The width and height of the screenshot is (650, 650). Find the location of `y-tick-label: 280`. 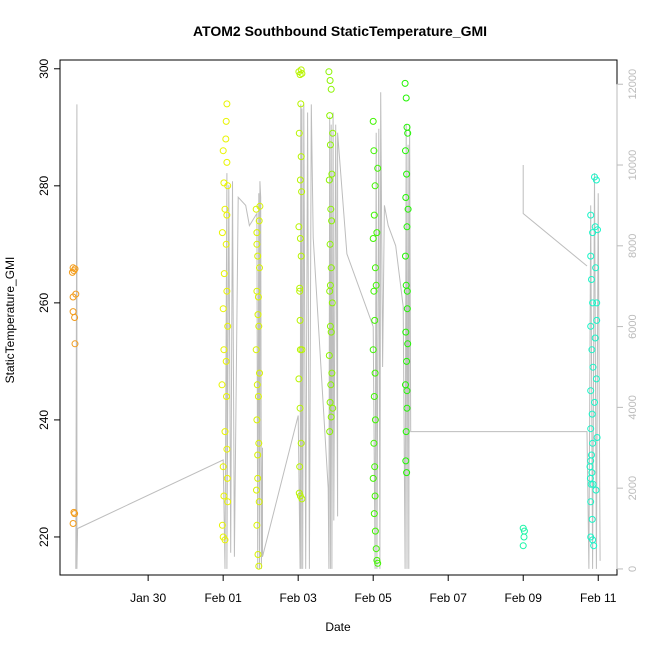

y-tick-label: 280 is located at coordinates (44, 185).